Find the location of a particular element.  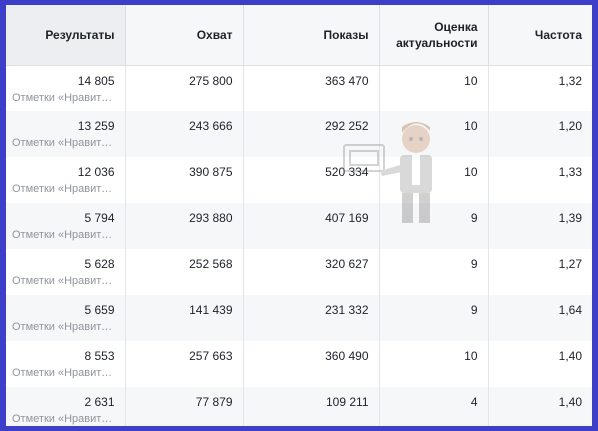

column-header-relevance-label-line1: Оценка is located at coordinates (456, 26).